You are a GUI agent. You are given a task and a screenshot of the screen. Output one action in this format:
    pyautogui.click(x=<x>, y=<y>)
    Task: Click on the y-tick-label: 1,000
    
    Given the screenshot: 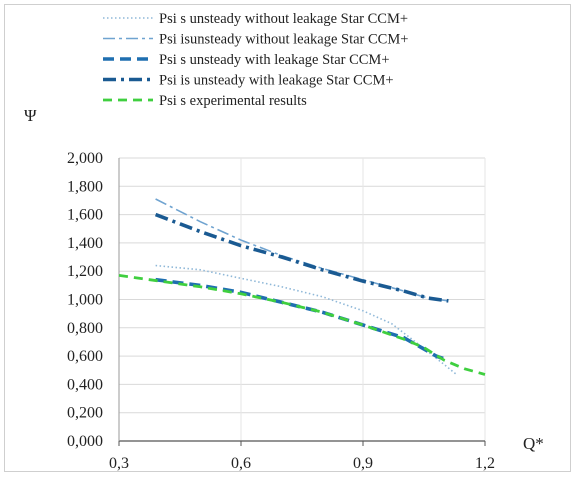 What is the action you would take?
    pyautogui.click(x=85, y=300)
    